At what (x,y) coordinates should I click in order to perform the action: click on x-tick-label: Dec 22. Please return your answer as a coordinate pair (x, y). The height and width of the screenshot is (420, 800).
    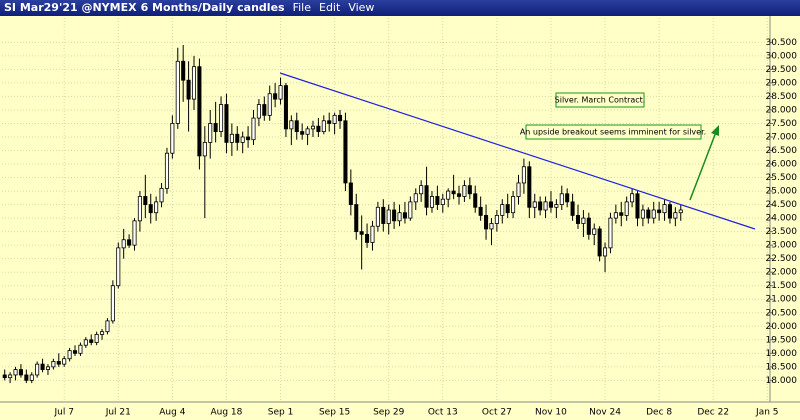
    Looking at the image, I should click on (713, 413).